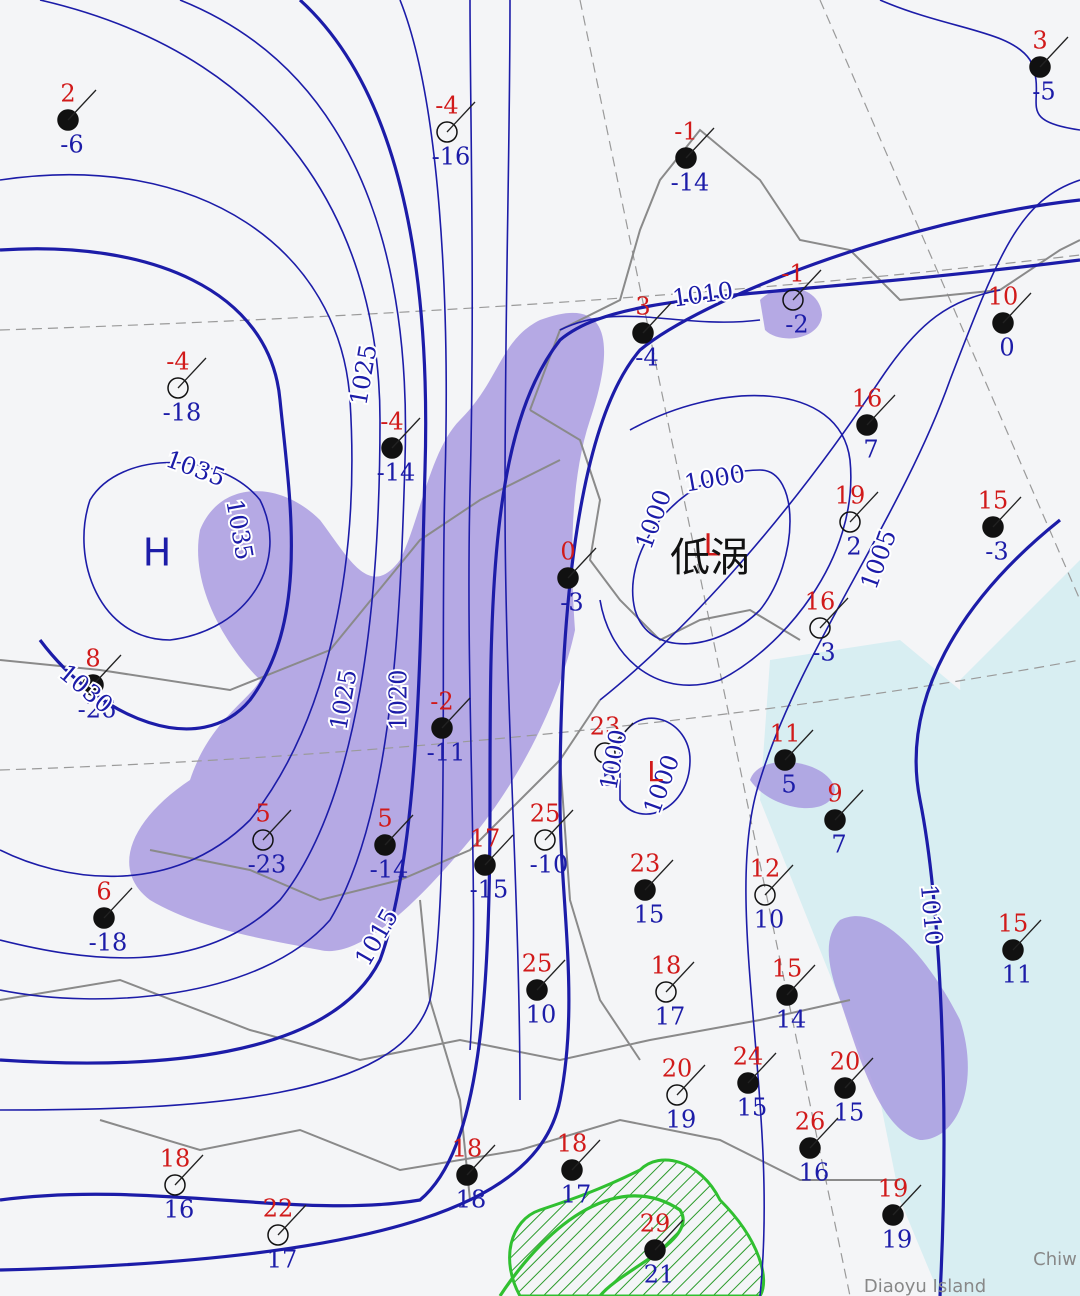 This screenshot has height=1296, width=1080. I want to click on dew-point: -26, so click(97, 710).